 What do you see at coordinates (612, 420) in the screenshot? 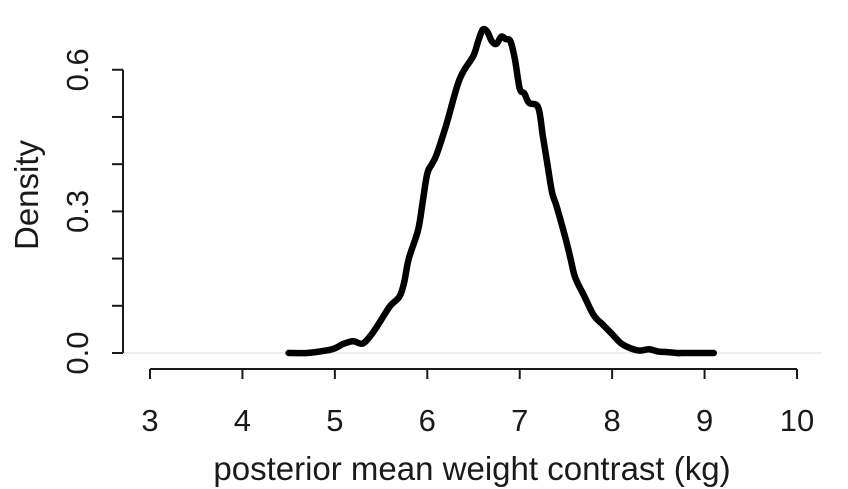
I see `x-tick-label: 8` at bounding box center [612, 420].